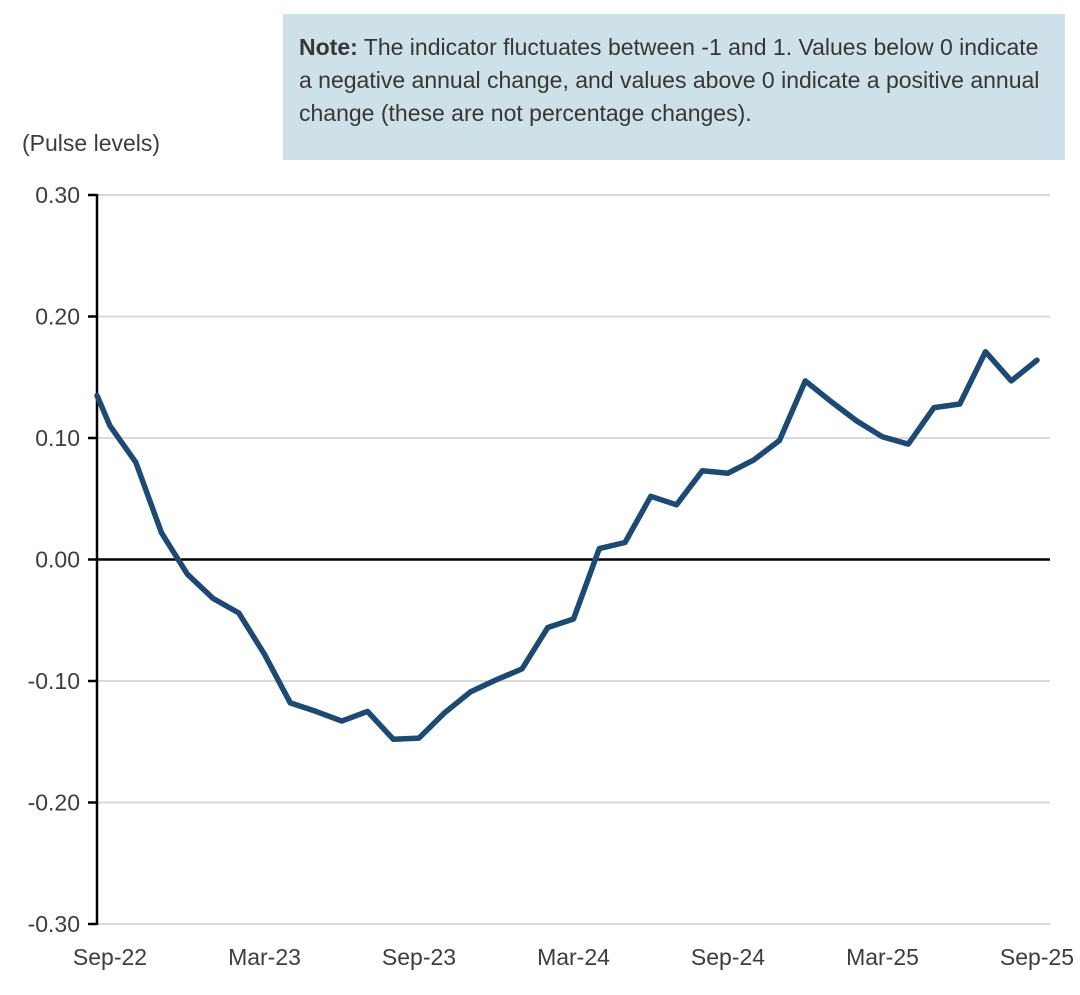 The height and width of the screenshot is (995, 1080). I want to click on x-tick-label: Mar-24, so click(573, 957).